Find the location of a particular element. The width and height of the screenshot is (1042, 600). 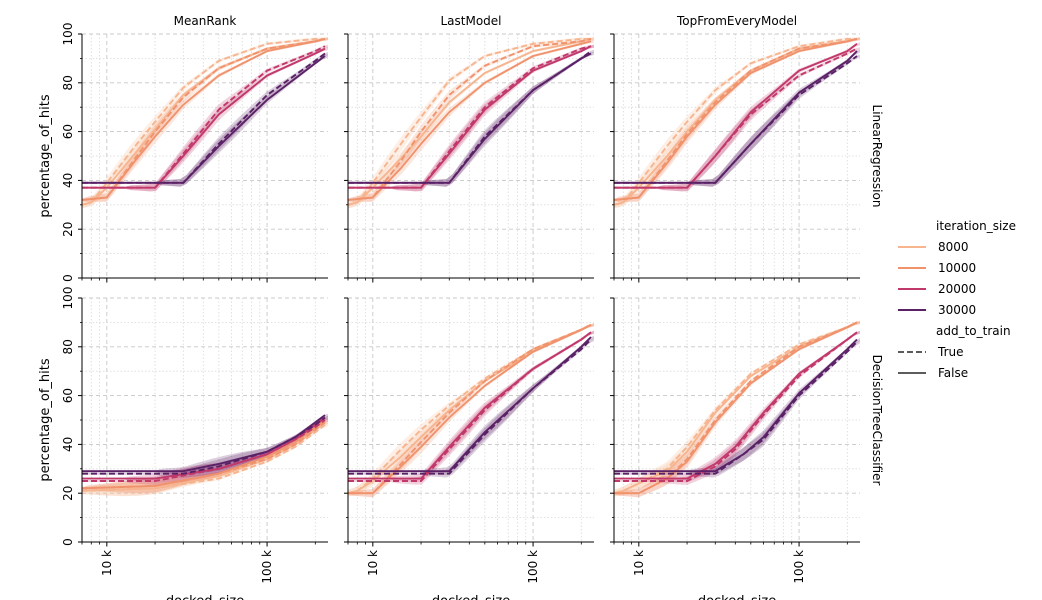

legend-label-10000: 10000 is located at coordinates (957, 268).